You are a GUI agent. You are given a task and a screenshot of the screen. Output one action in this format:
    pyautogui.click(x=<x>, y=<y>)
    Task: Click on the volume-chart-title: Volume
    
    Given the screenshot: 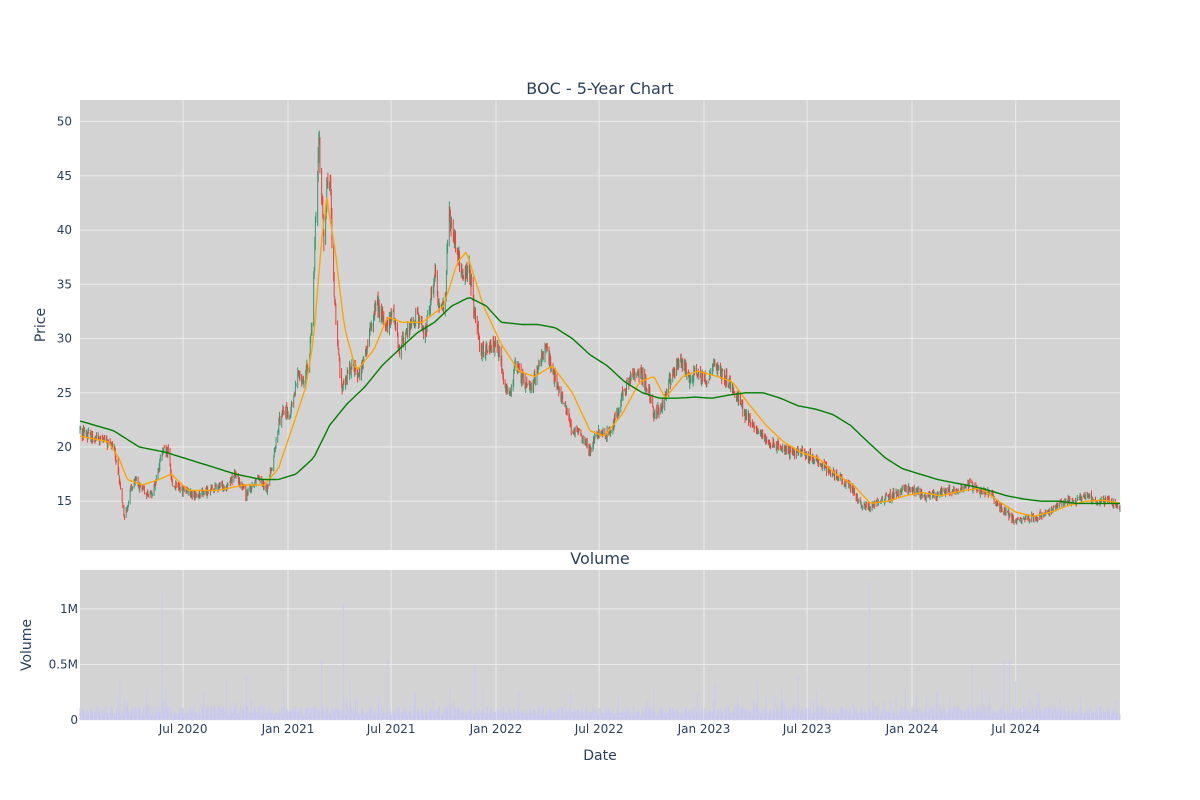 What is the action you would take?
    pyautogui.click(x=600, y=558)
    